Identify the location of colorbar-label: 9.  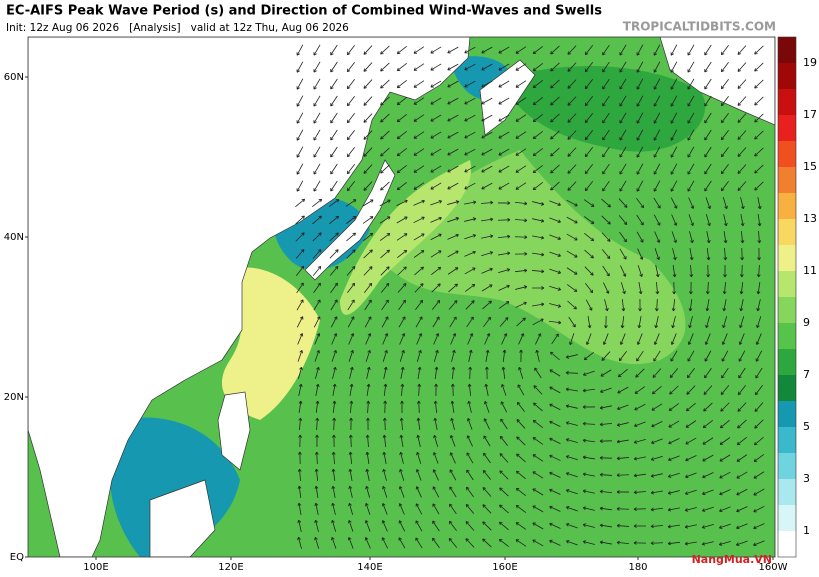
(806, 322).